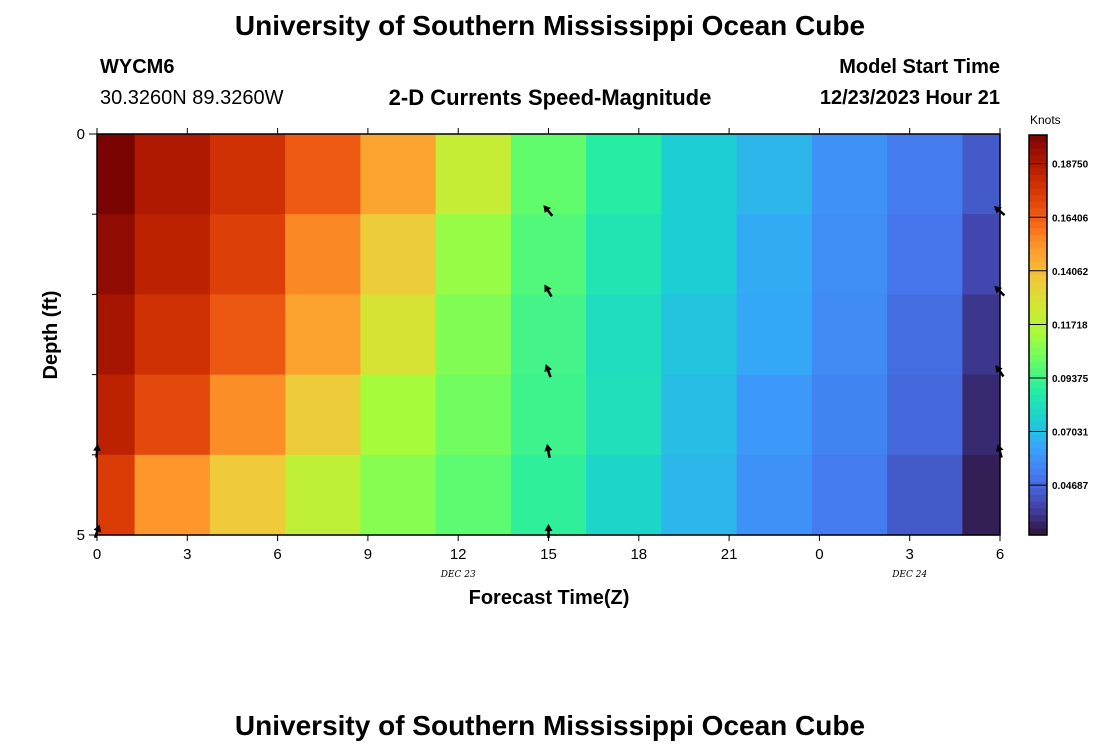 The width and height of the screenshot is (1100, 750). What do you see at coordinates (909, 98) in the screenshot?
I see `model-start-time: 12/23/2023 Hour 21` at bounding box center [909, 98].